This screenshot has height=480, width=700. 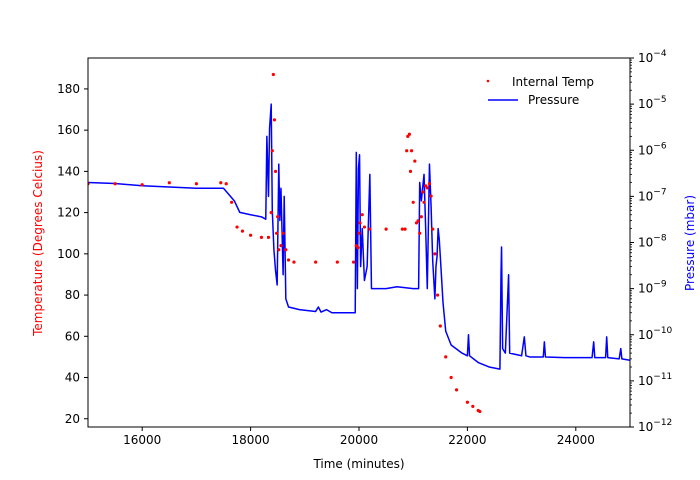 I want to click on y-right-tick-label: 10⁻⁴, so click(x=652, y=57).